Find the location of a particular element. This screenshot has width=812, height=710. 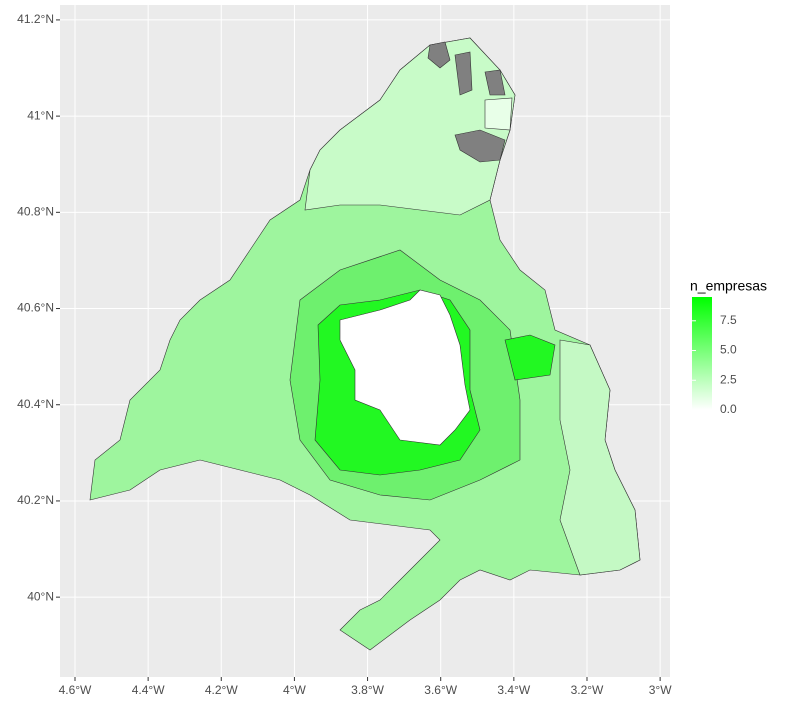

x-tick-label: 4.6°W is located at coordinates (75, 690).